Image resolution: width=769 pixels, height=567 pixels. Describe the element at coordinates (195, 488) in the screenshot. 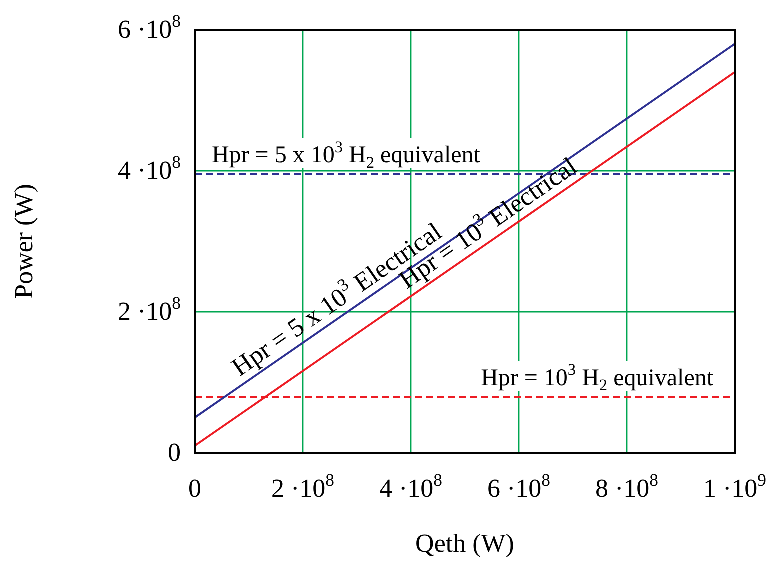

I see `x-tick-label: 0` at that location.